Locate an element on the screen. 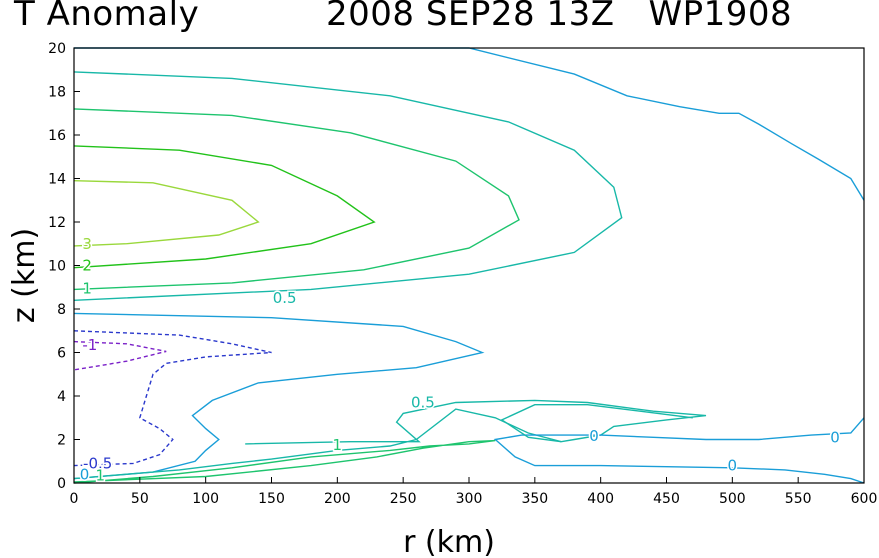 The image size is (879, 558). x-tick-label-350: 350 is located at coordinates (534, 499).